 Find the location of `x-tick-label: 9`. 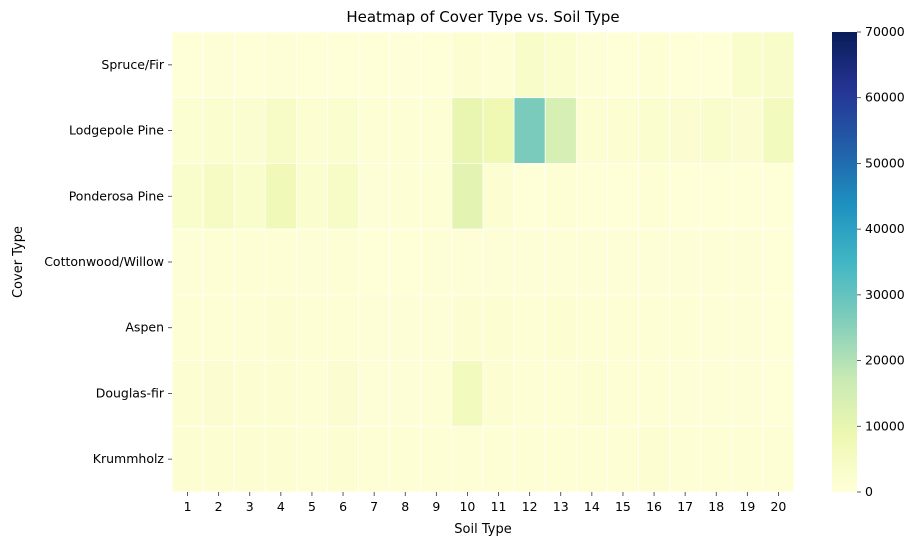

x-tick-label: 9 is located at coordinates (436, 506).